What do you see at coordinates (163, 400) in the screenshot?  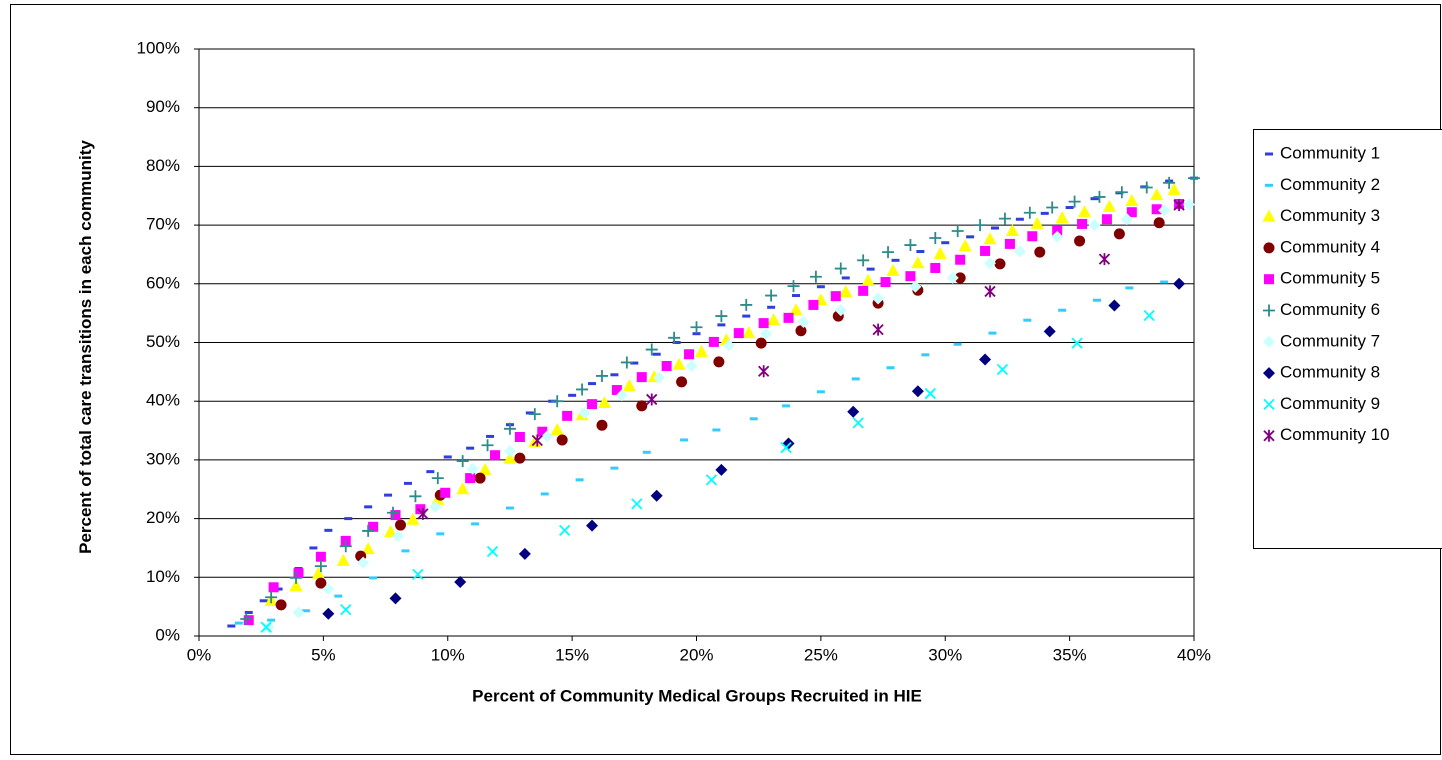 I see `y-tick-label: 40%` at bounding box center [163, 400].